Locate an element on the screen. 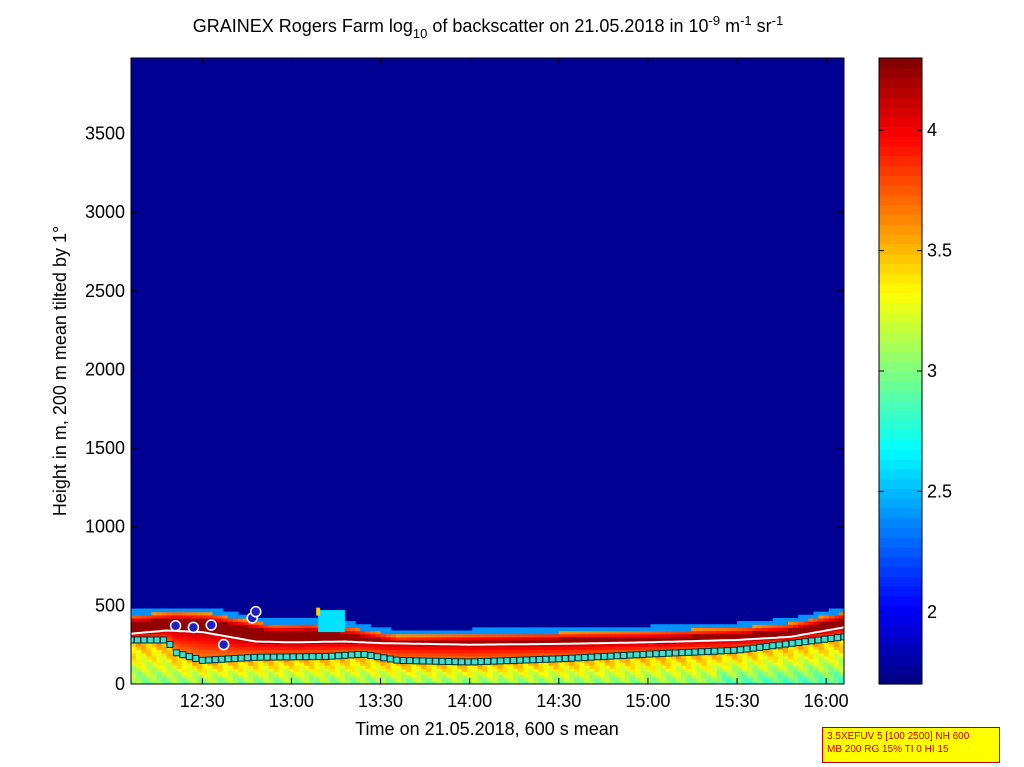 The width and height of the screenshot is (1024, 767). title-exp3: -1 is located at coordinates (778, 20).